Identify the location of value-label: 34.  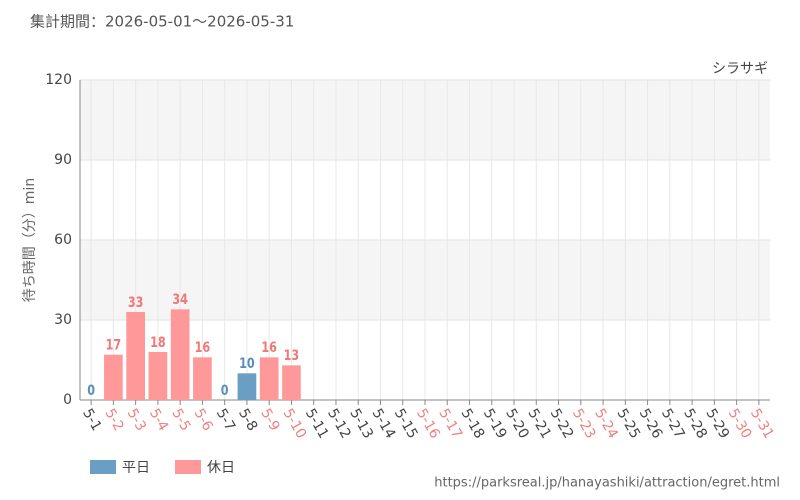
(180, 299).